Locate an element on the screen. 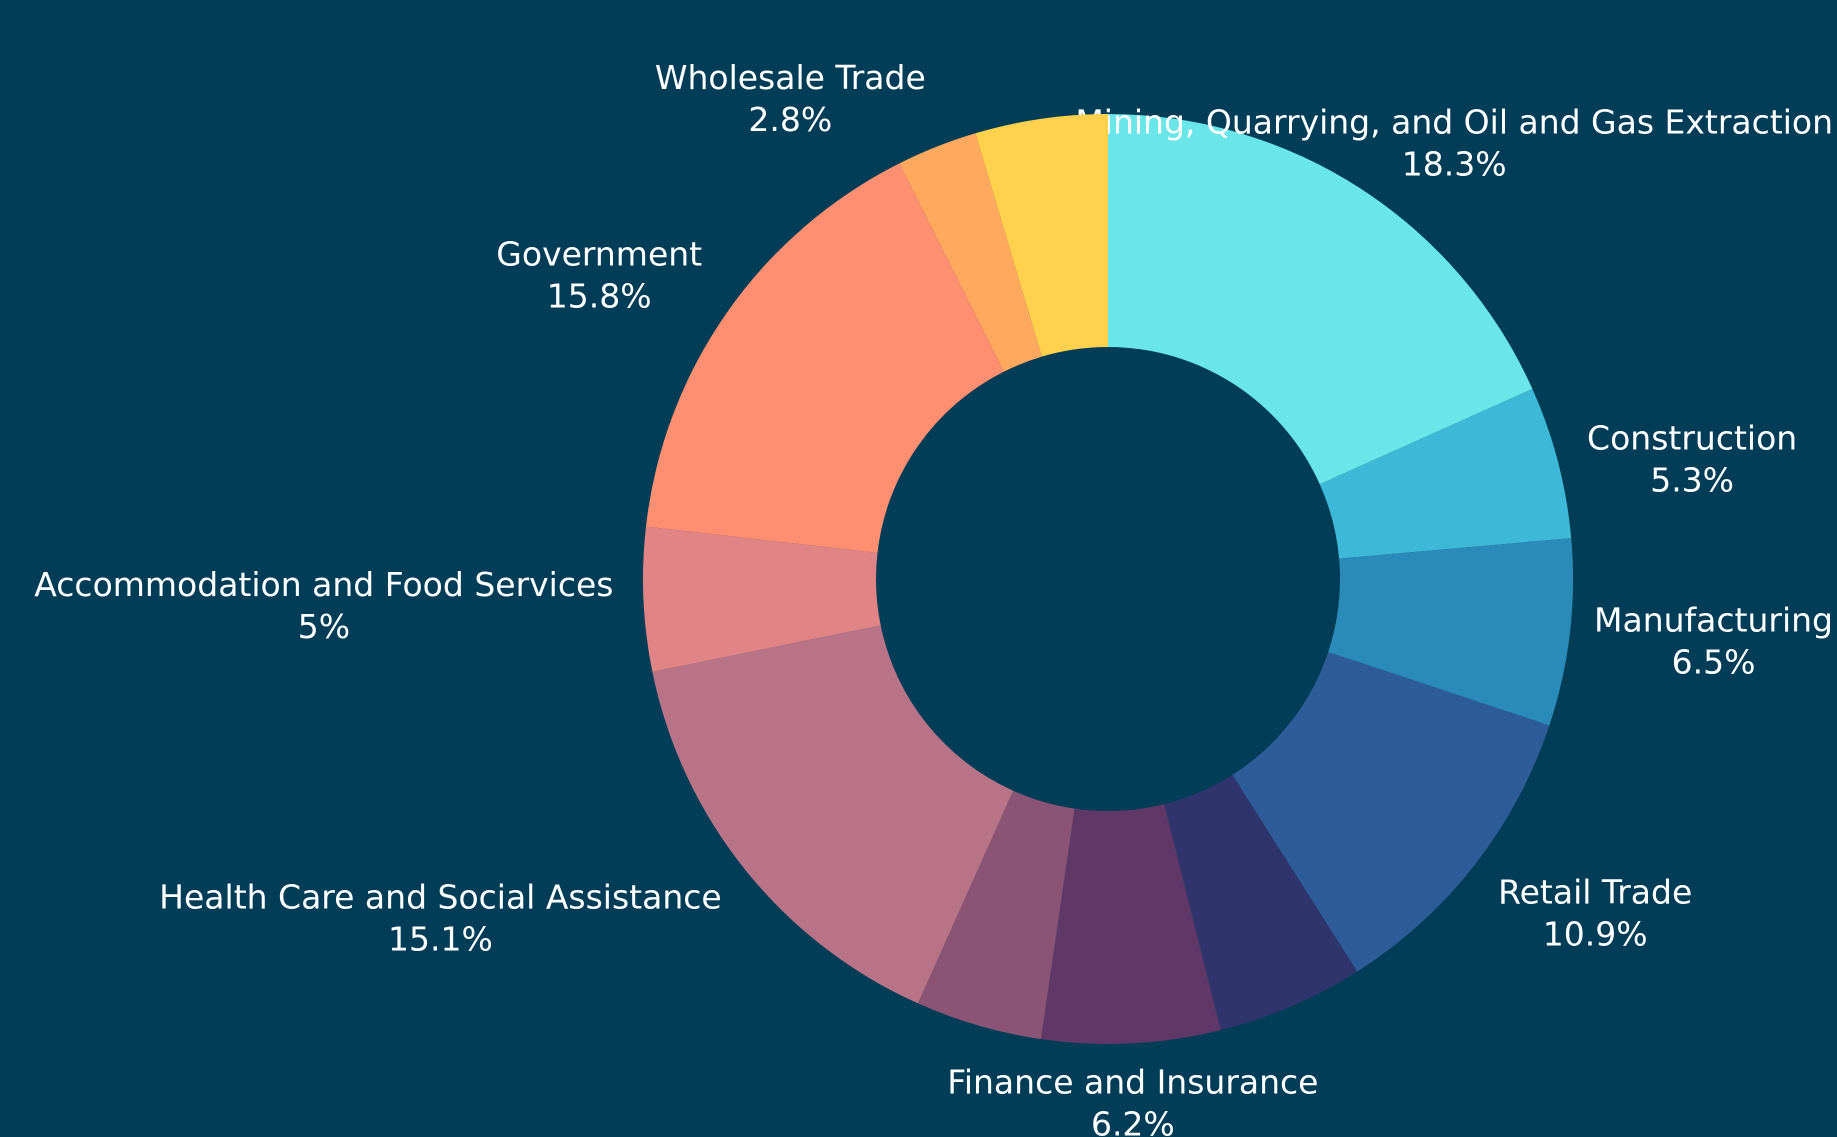 The image size is (1837, 1137). category-label: Construction is located at coordinates (1692, 437).